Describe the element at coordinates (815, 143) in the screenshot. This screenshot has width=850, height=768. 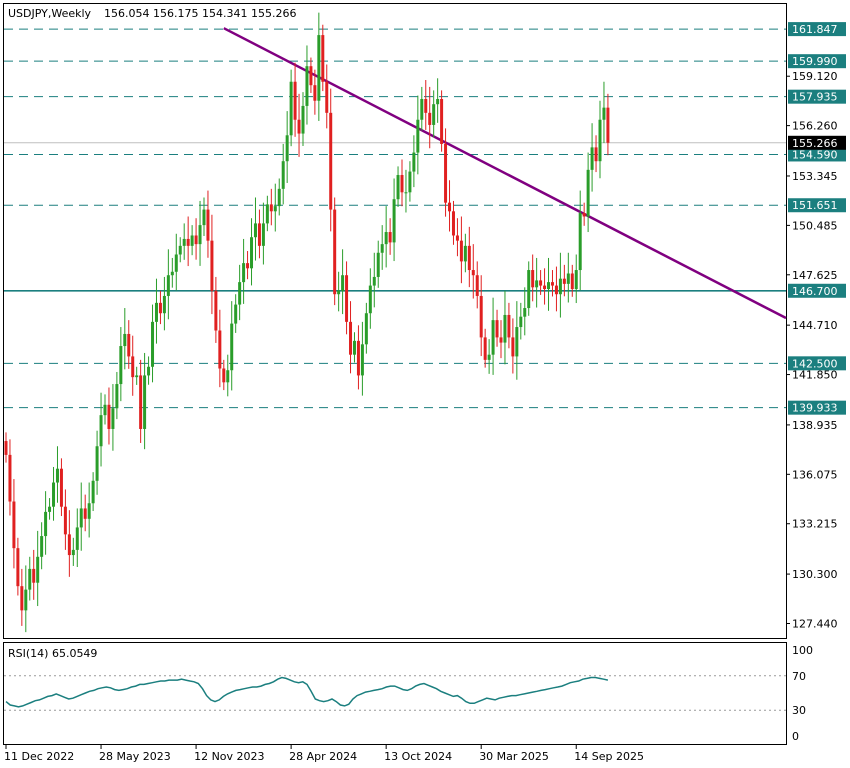
I see `current-price-label: 155.266` at that location.